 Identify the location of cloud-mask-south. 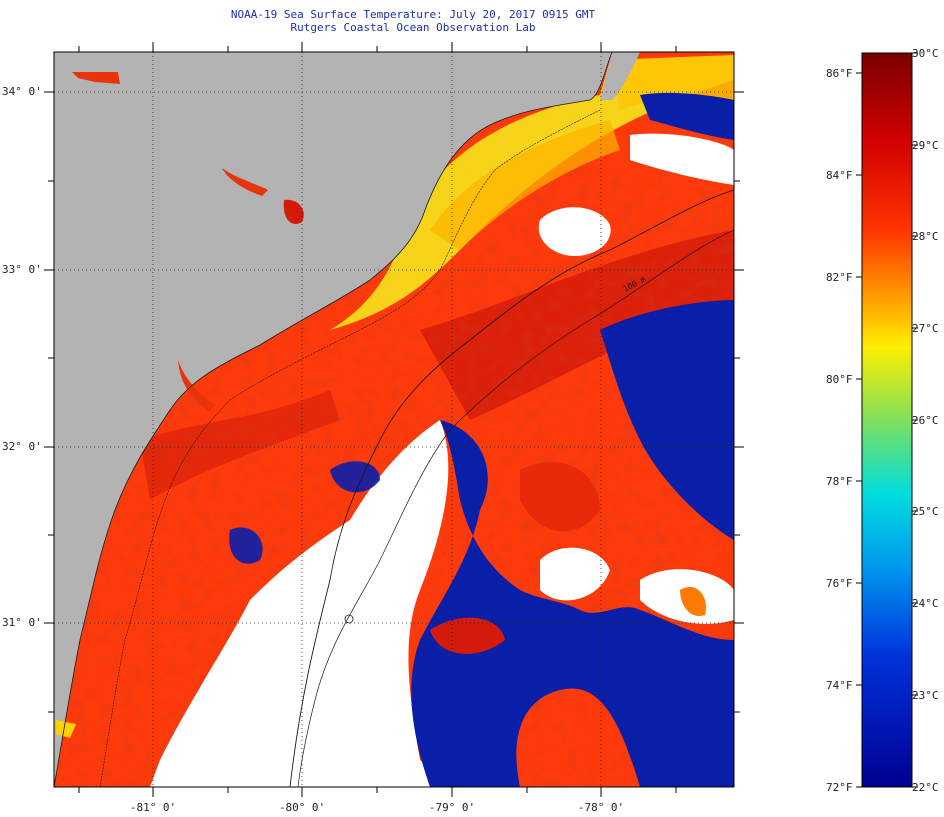
(300, 603).